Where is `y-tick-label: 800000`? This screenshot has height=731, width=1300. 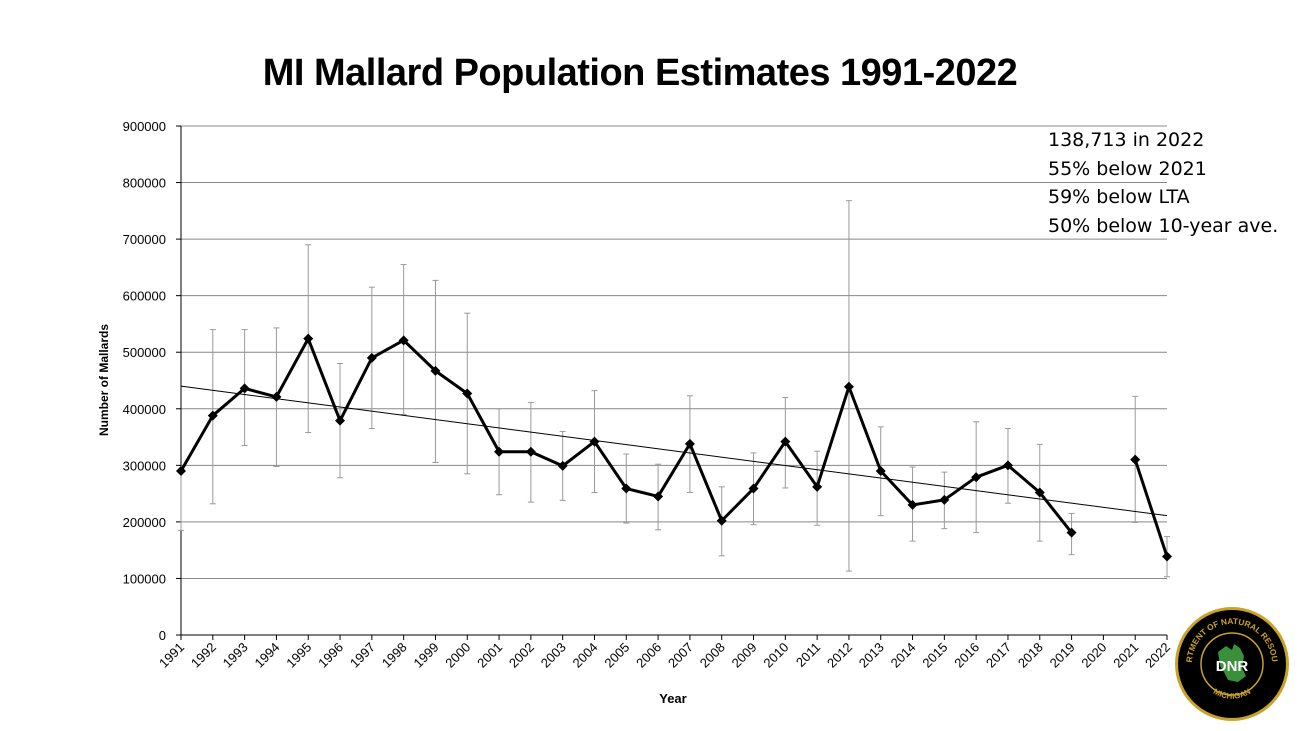
y-tick-label: 800000 is located at coordinates (144, 183).